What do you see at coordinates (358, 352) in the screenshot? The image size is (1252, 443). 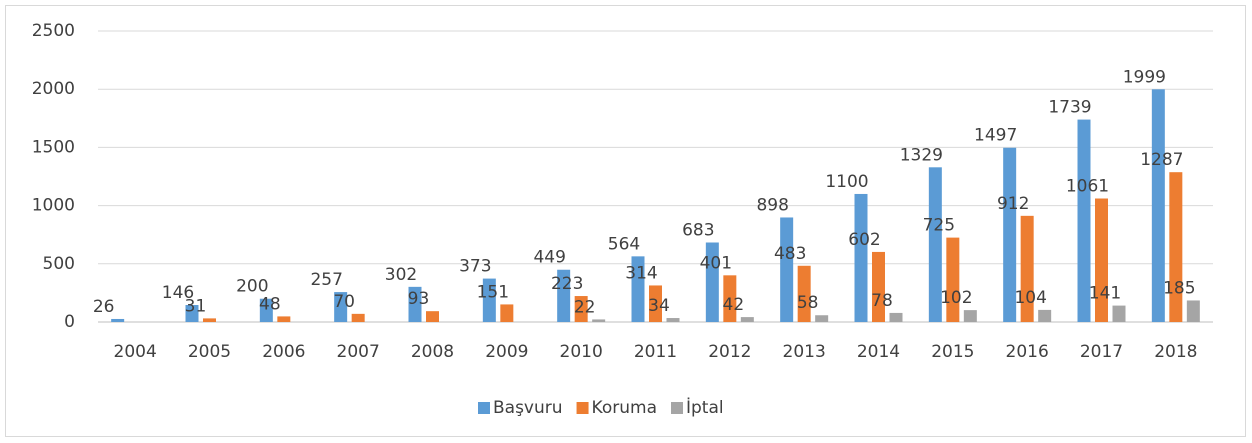 I see `x-tick-label: 2007` at bounding box center [358, 352].